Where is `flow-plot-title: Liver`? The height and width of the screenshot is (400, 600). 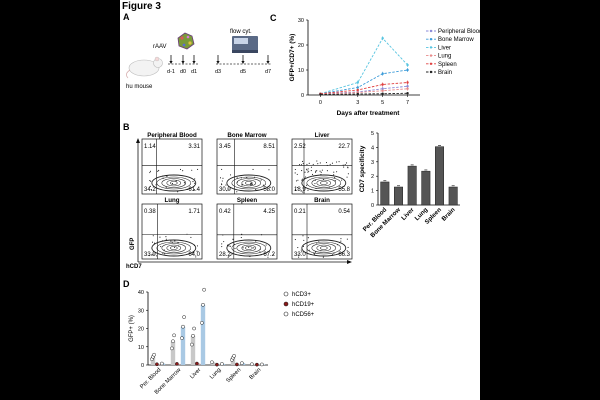 flow-plot-title: Liver is located at coordinates (322, 135).